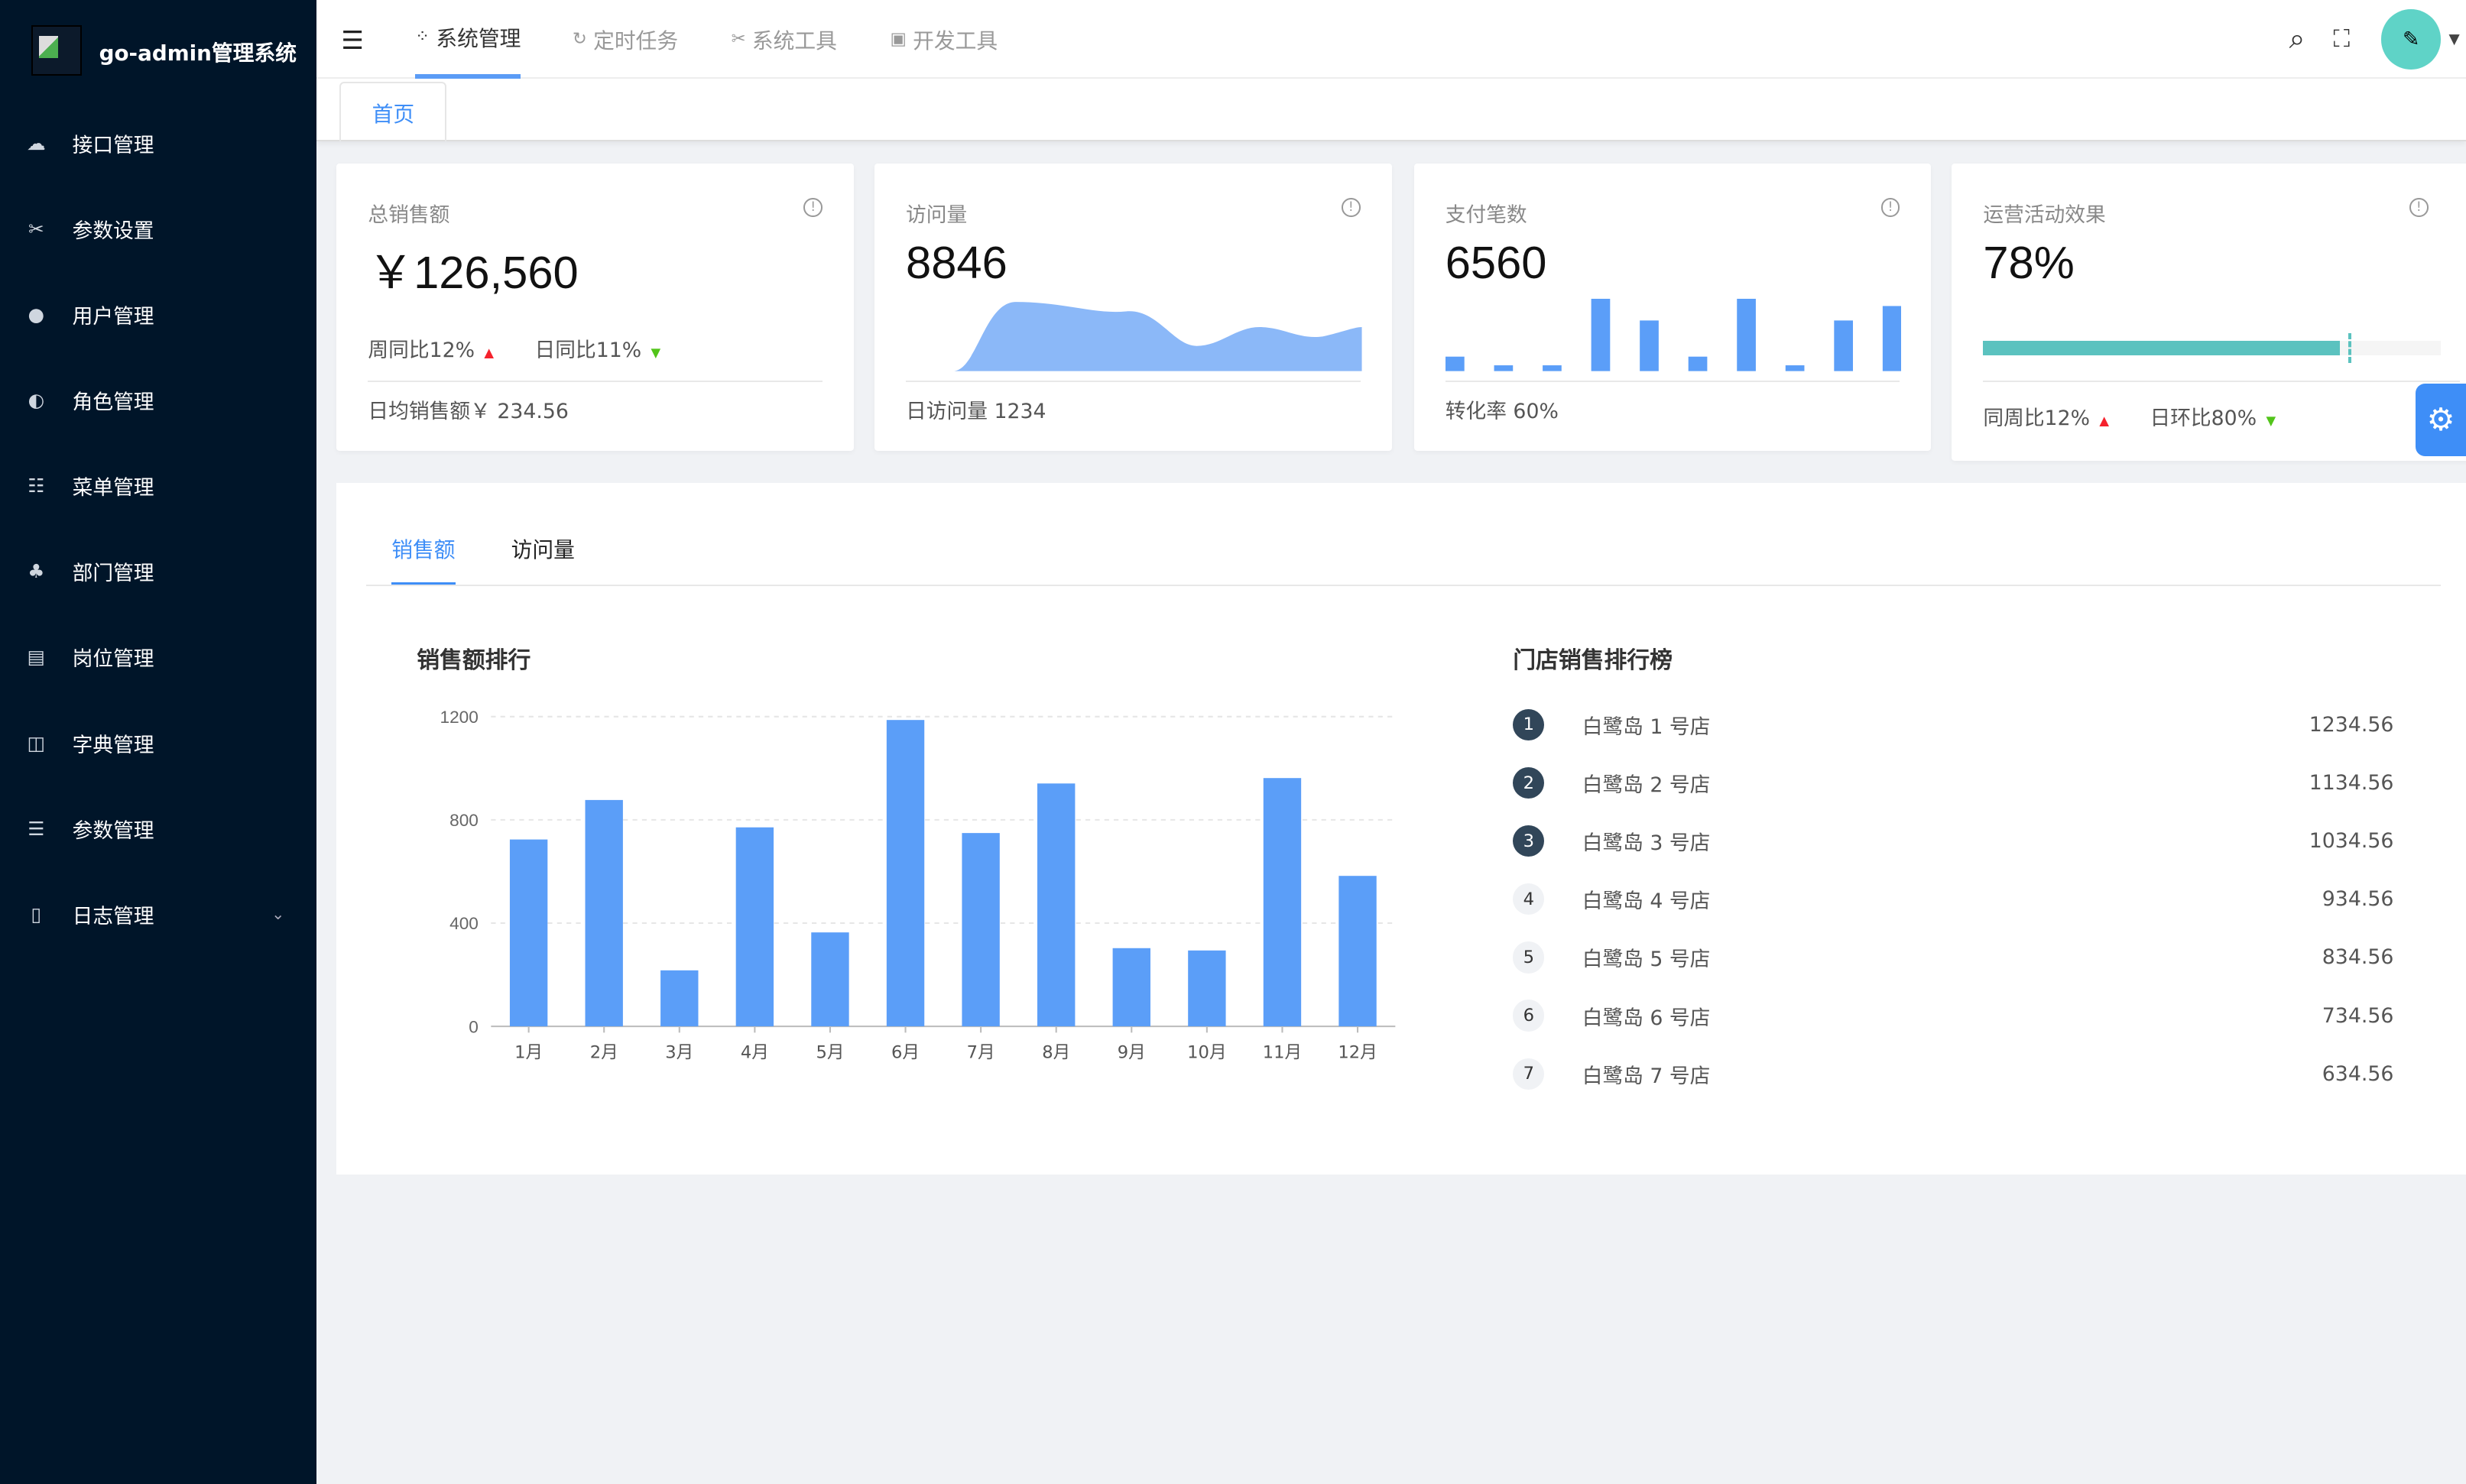 The image size is (2466, 1484). What do you see at coordinates (1131, 988) in the screenshot?
I see `bar-9月` at bounding box center [1131, 988].